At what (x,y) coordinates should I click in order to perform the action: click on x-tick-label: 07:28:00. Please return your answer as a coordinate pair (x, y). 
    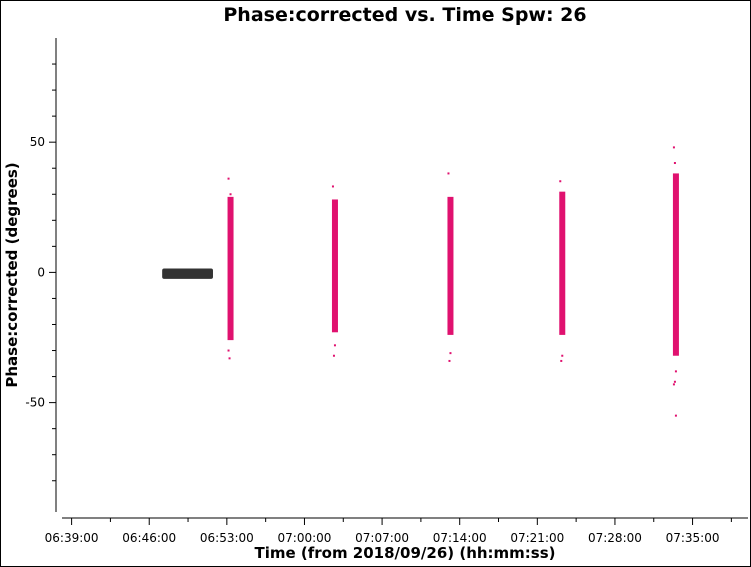
    Looking at the image, I should click on (615, 538).